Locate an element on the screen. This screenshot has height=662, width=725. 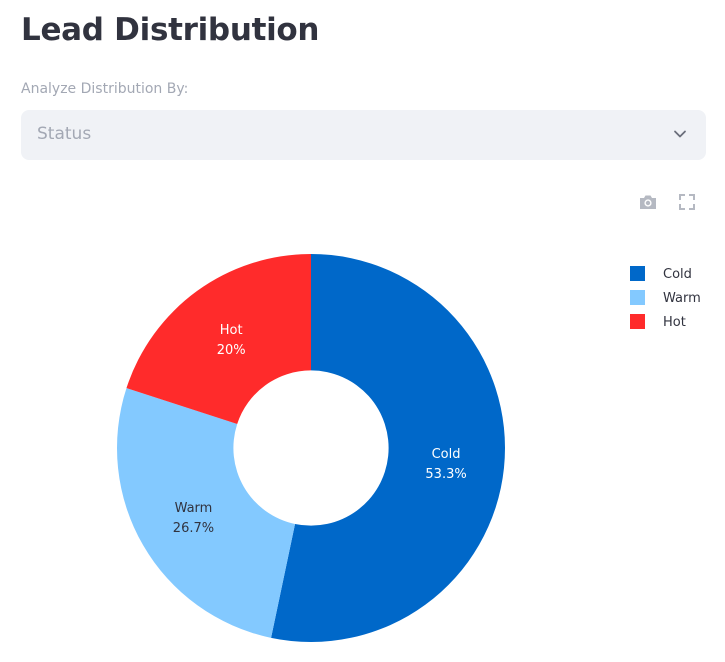
legend-swatch-cold is located at coordinates (637, 273).